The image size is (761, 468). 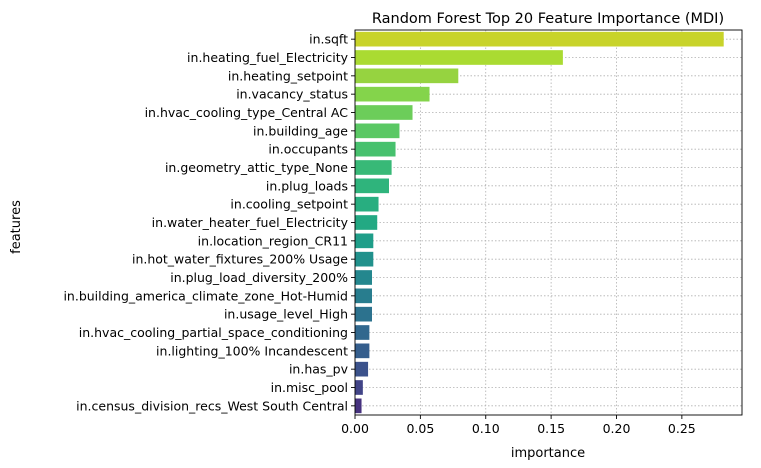 What do you see at coordinates (268, 57) in the screenshot?
I see `category-label: in.heating_fuel_Electricity` at bounding box center [268, 57].